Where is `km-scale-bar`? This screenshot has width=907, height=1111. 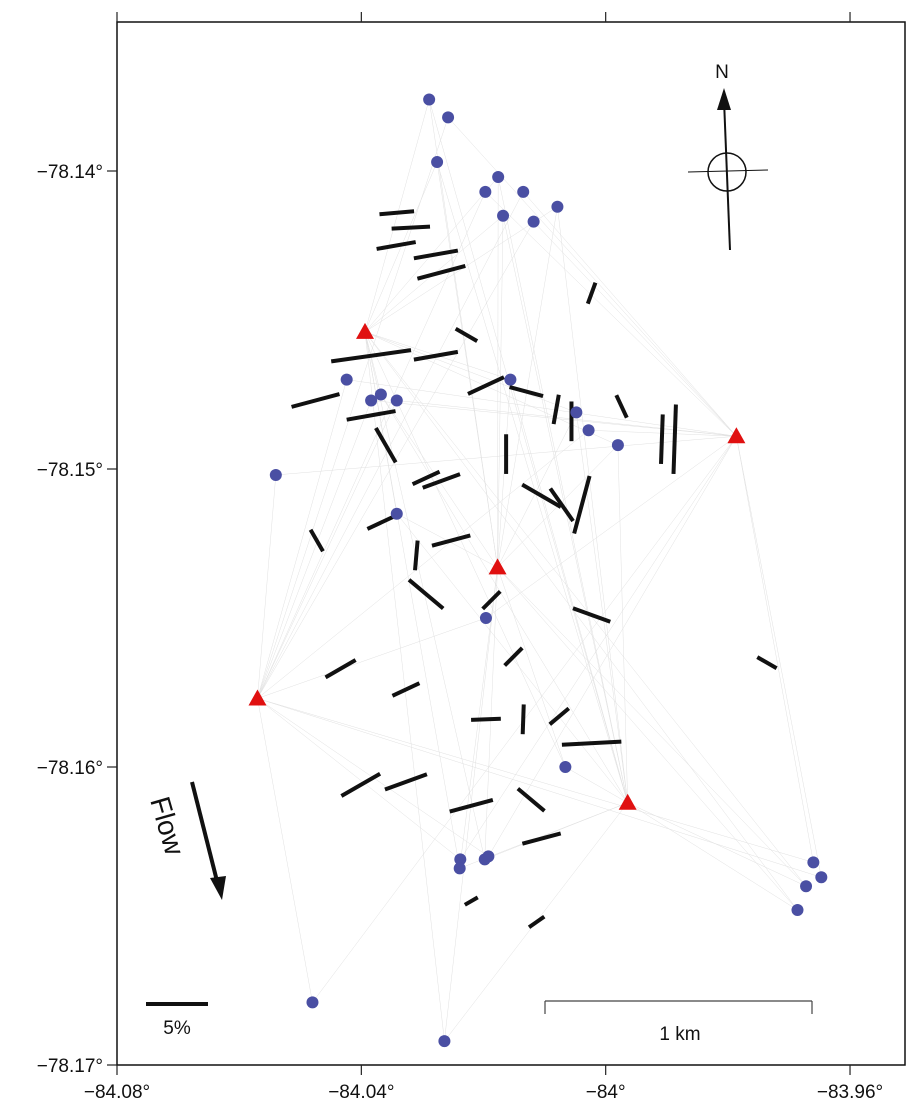
km-scale-bar is located at coordinates (678, 1007).